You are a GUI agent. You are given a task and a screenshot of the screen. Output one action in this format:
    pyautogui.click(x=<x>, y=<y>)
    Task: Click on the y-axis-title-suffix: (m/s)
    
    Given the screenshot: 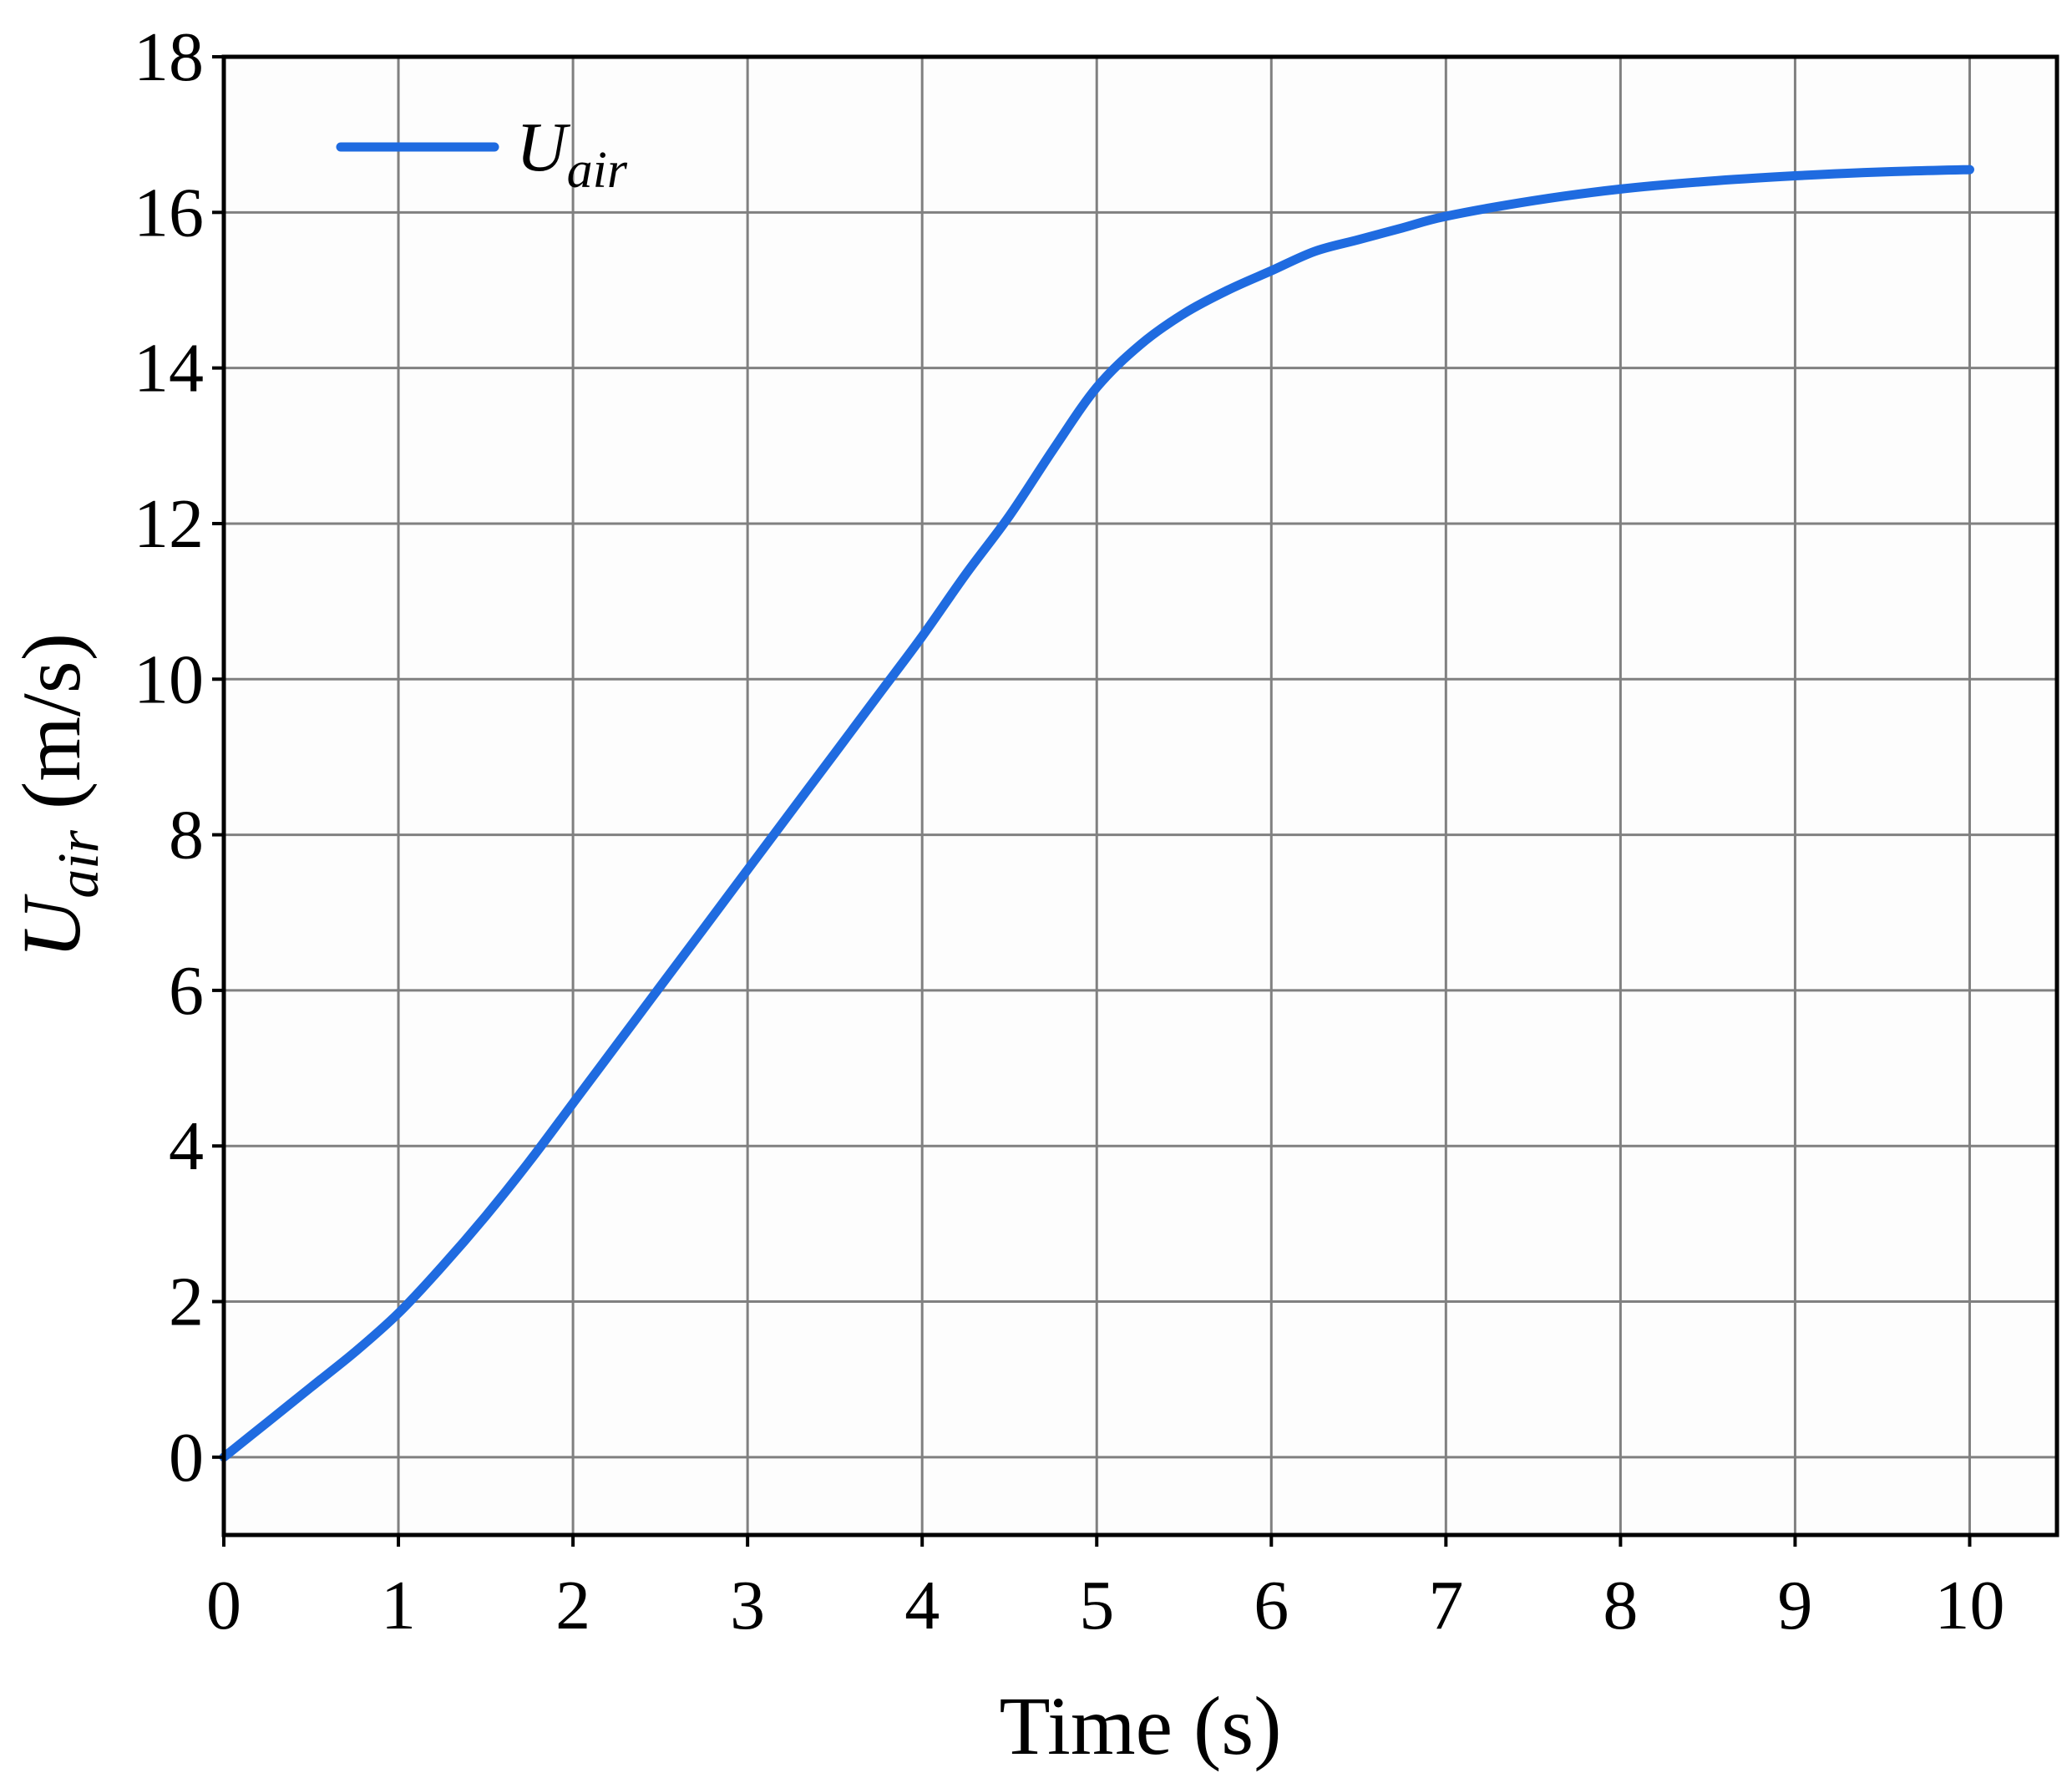 What is the action you would take?
    pyautogui.click(x=51, y=731)
    